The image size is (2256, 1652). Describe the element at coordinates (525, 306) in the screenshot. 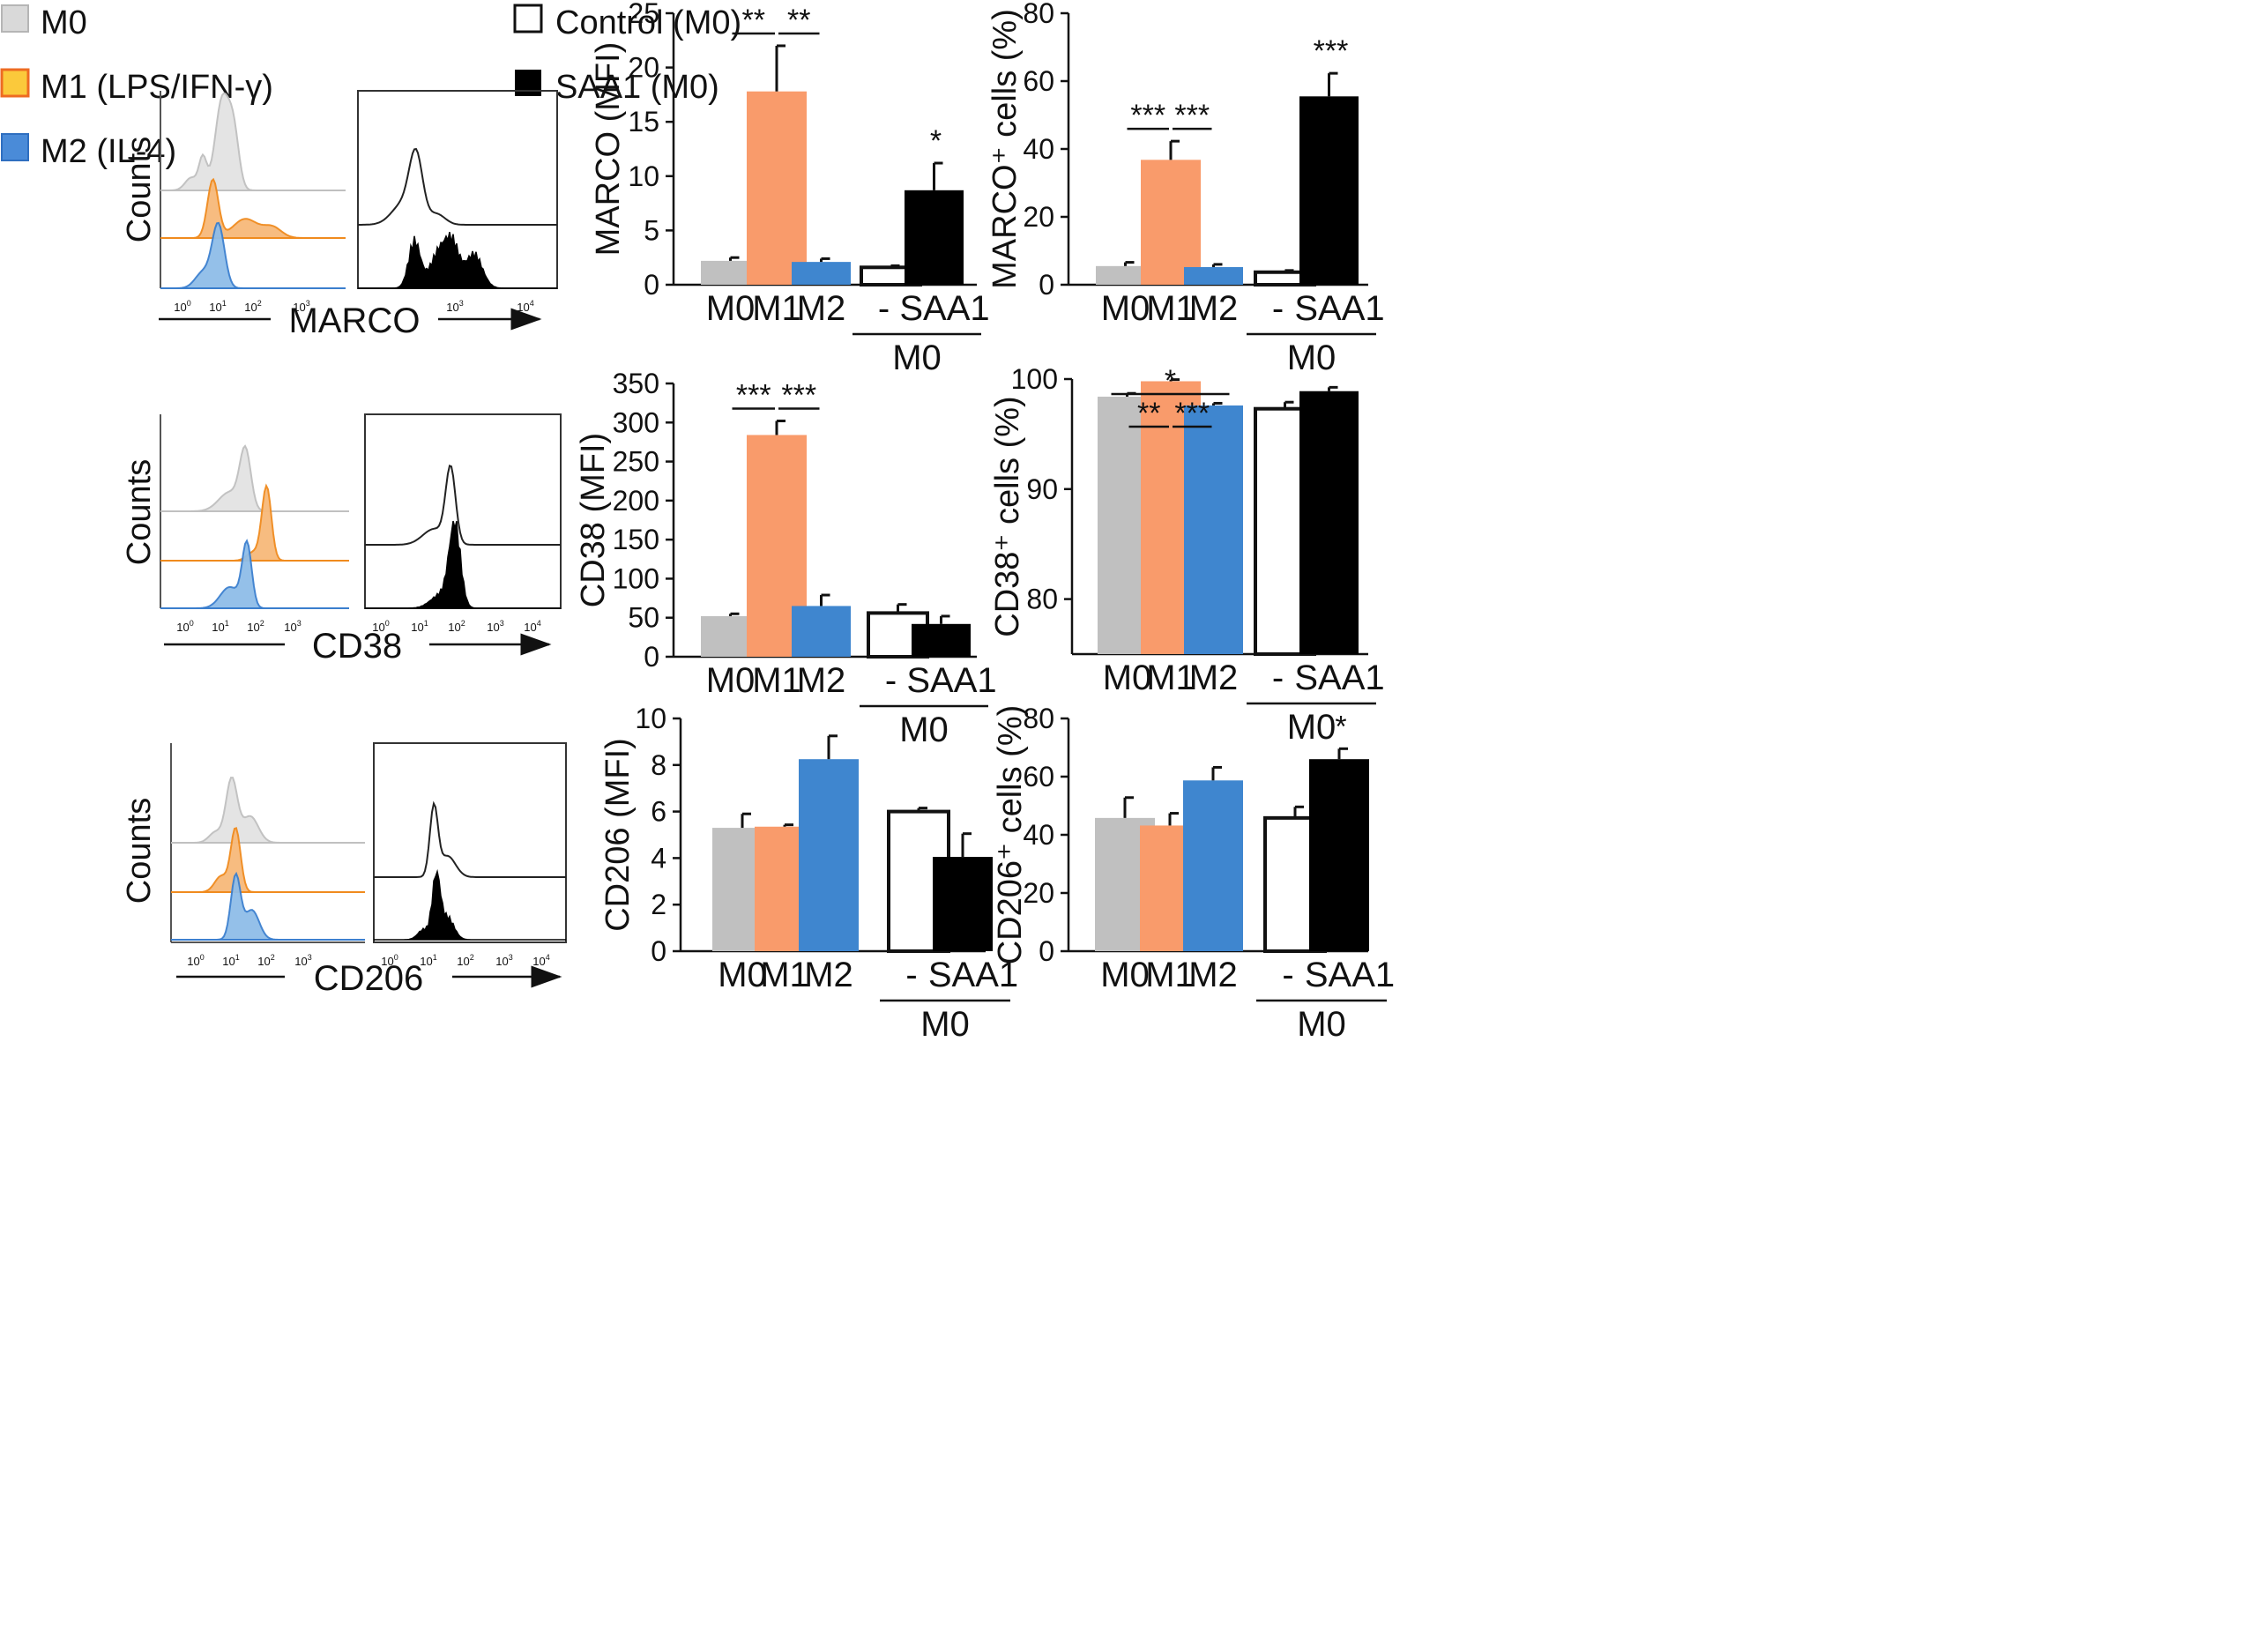

I see `histogram-tick-label: 10⁴` at that location.